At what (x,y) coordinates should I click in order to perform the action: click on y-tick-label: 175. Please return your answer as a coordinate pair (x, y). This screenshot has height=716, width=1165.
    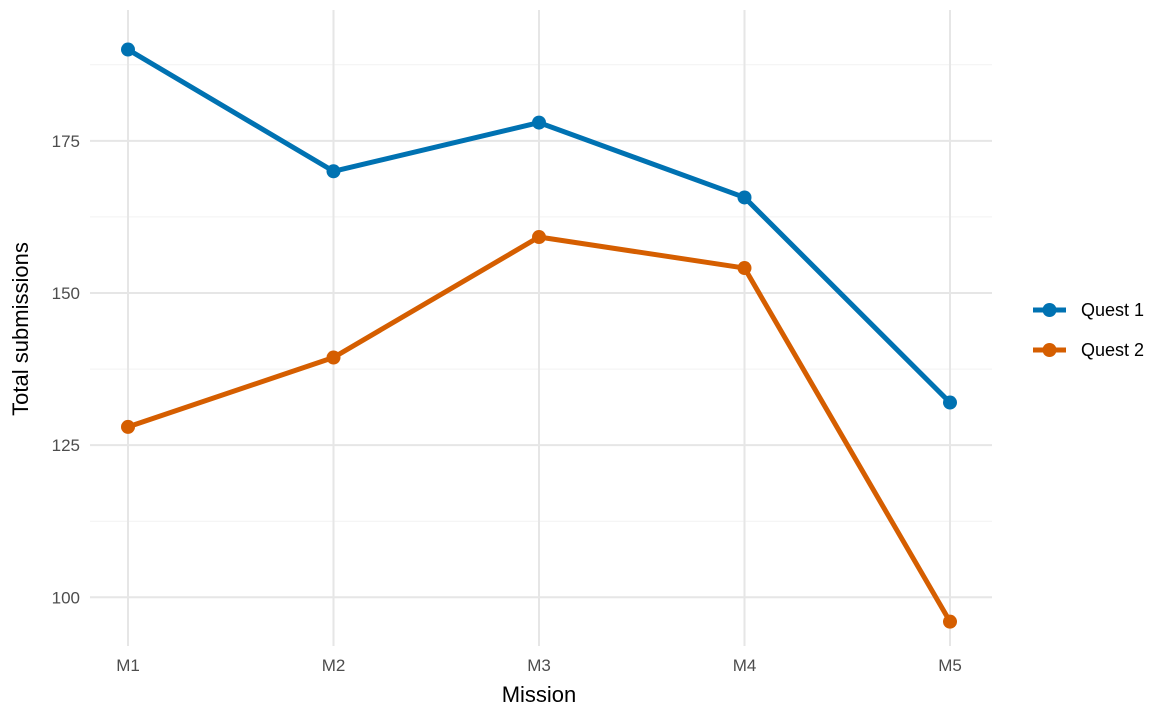
    Looking at the image, I should click on (66, 141).